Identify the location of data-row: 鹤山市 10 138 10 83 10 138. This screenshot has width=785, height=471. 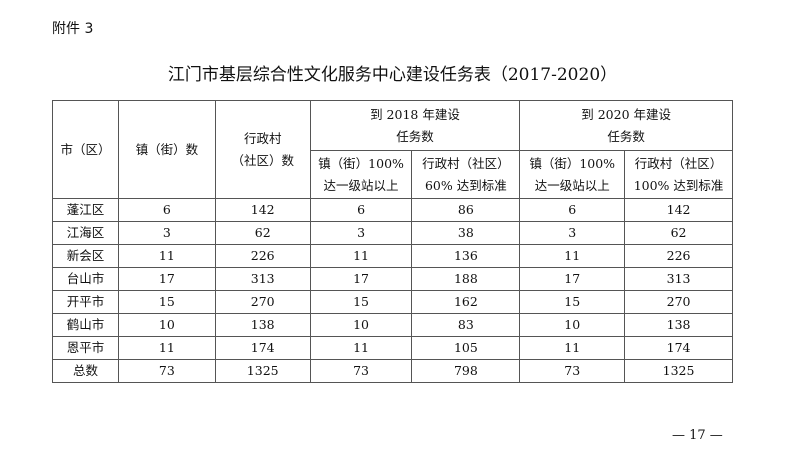
(392, 325).